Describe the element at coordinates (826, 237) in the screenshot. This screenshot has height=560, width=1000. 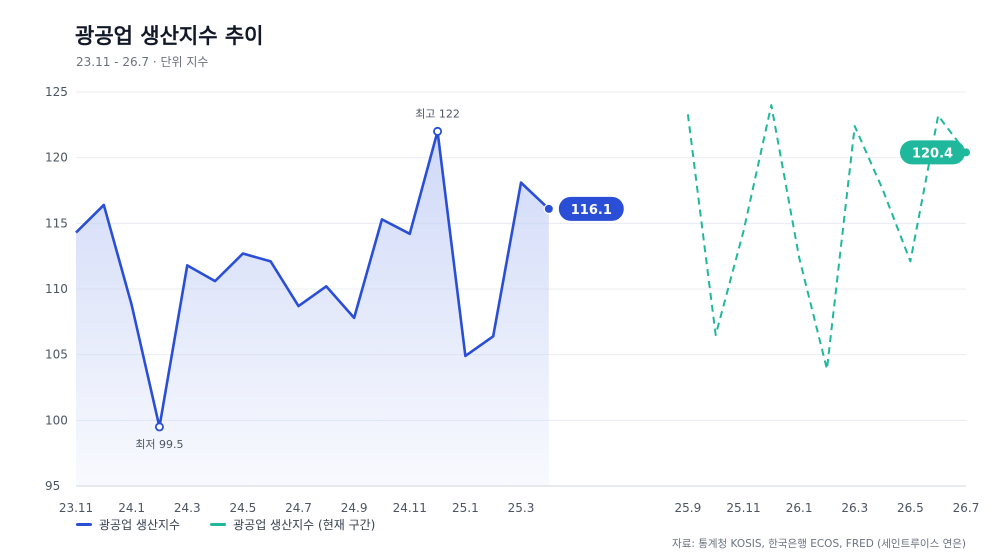
I see `series-line-forecast` at that location.